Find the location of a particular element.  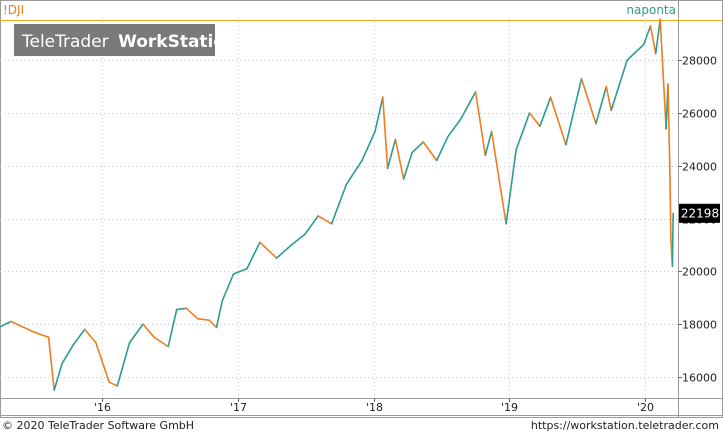

watermark-logo: TeleTrader WorkStation is located at coordinates (125, 40).